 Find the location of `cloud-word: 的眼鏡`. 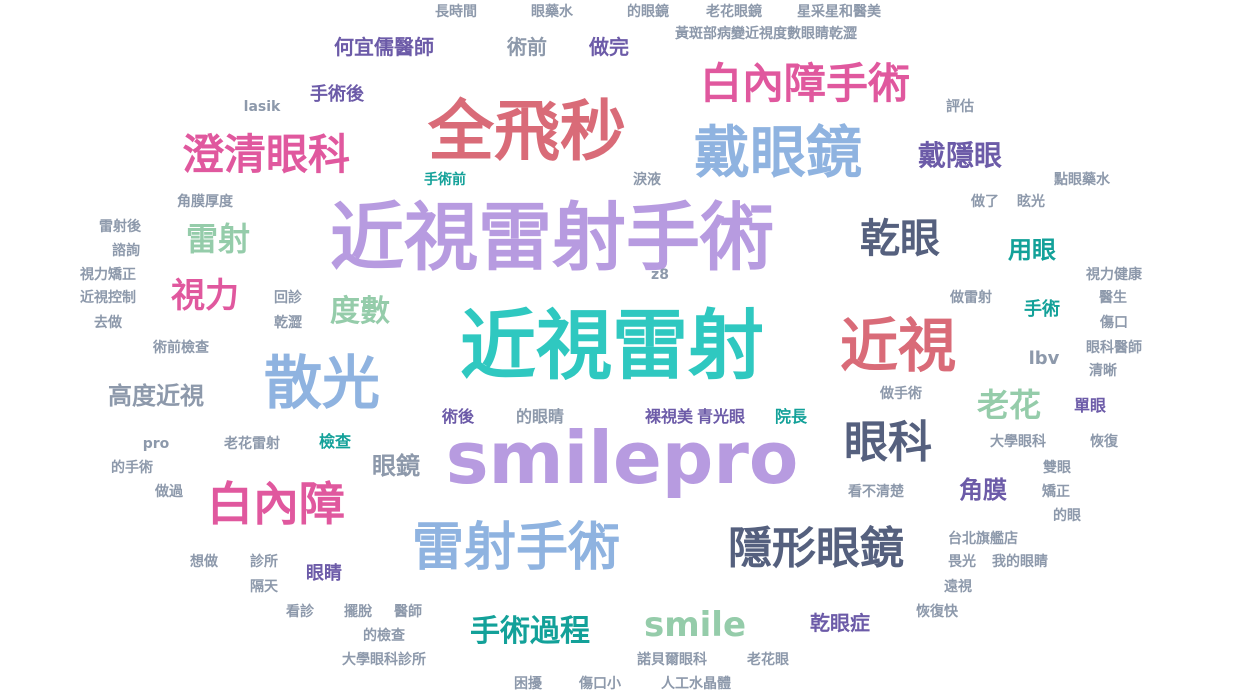

cloud-word: 的眼鏡 is located at coordinates (648, 12).